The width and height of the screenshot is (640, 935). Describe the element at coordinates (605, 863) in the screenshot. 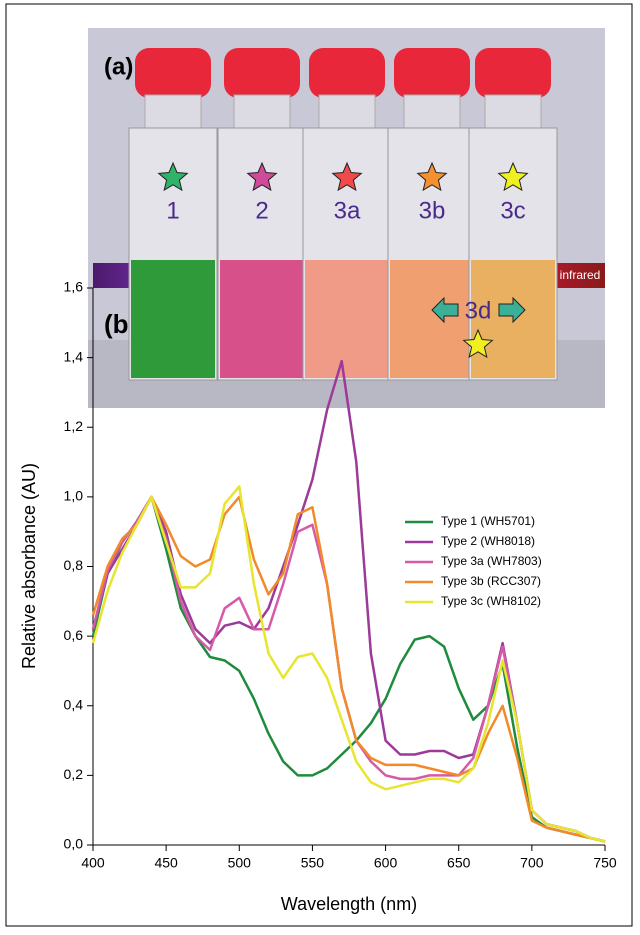

I see `x-tick-label: 750` at that location.